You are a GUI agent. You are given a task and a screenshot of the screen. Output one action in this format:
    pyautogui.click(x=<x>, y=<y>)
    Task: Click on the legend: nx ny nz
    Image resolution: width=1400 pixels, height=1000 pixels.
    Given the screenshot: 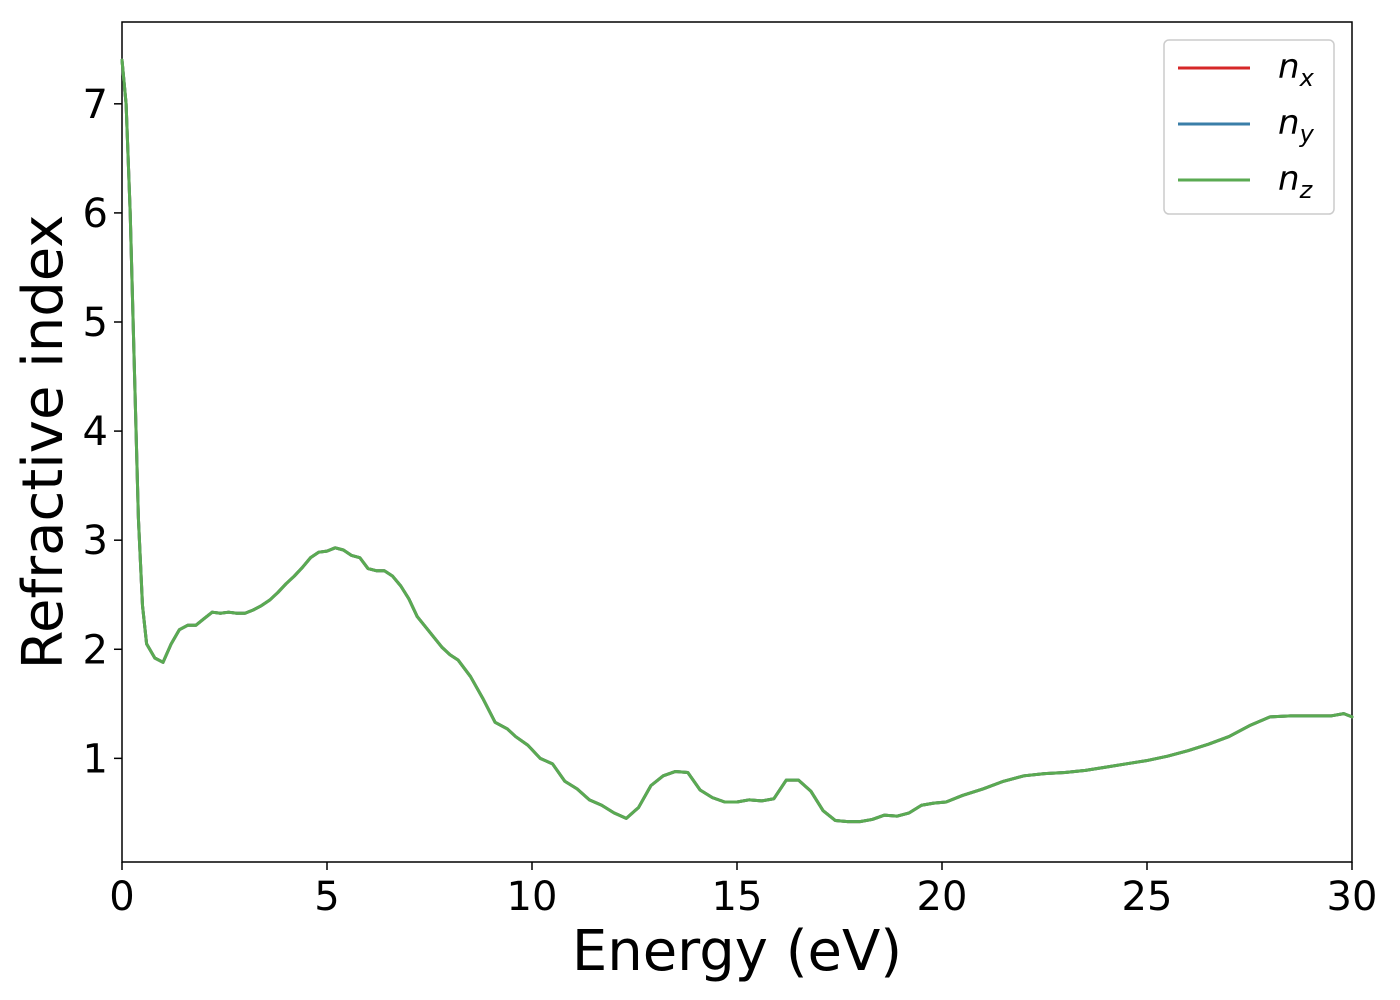 What is the action you would take?
    pyautogui.click(x=1249, y=127)
    